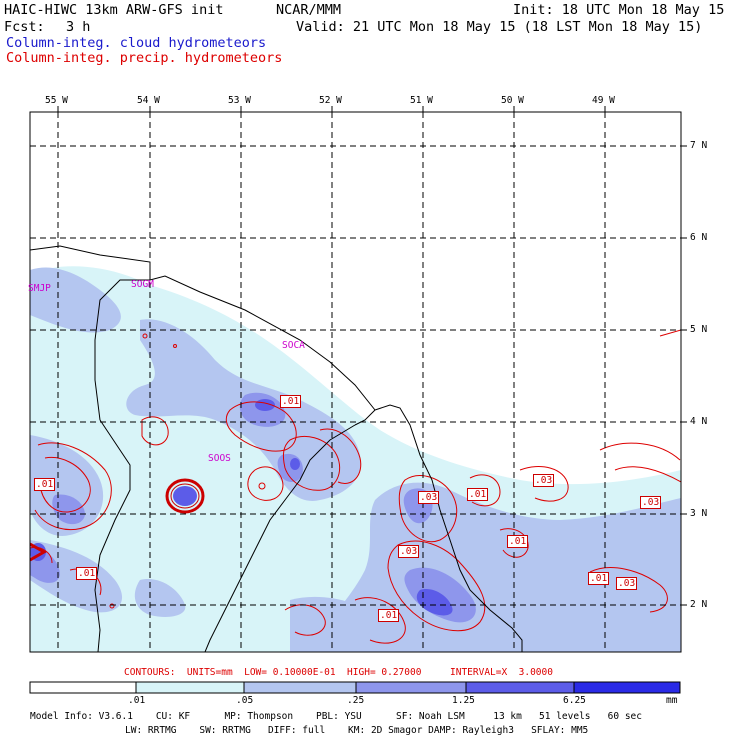  Describe the element at coordinates (137, 700) in the screenshot. I see `colorbar-label: .01` at that location.